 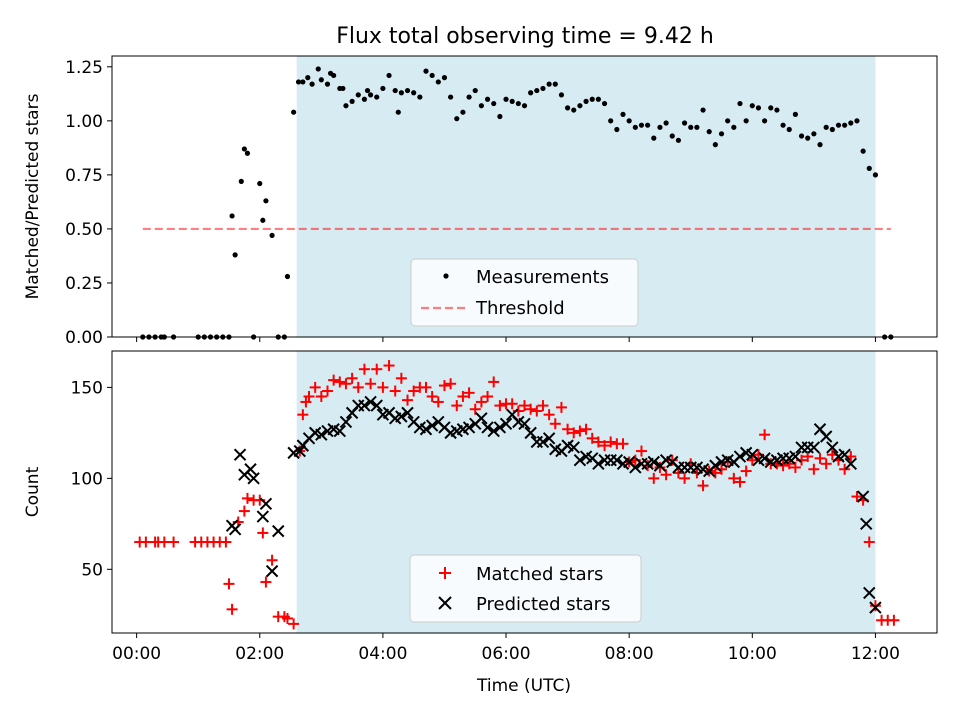 What do you see at coordinates (84, 176) in the screenshot?
I see `y-tick-label: 0.75` at bounding box center [84, 176].